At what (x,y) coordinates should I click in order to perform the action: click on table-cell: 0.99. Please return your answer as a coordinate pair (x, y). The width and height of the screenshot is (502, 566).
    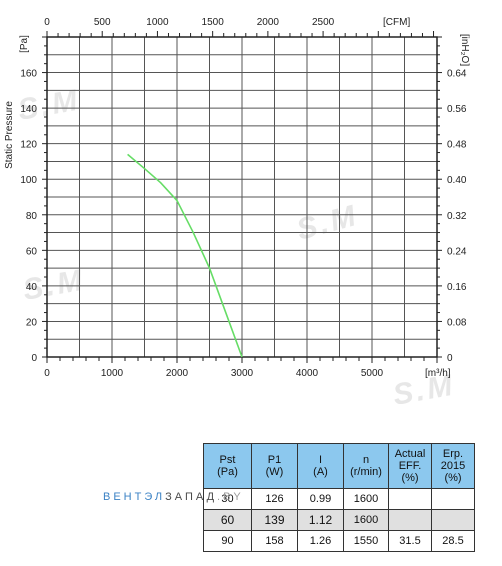
    Looking at the image, I should click on (320, 499).